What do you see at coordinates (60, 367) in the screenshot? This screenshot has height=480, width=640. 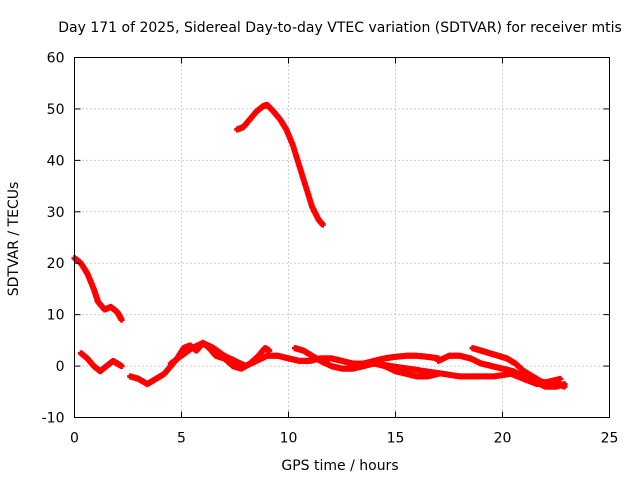 I see `y-tick-label: 0` at bounding box center [60, 367].